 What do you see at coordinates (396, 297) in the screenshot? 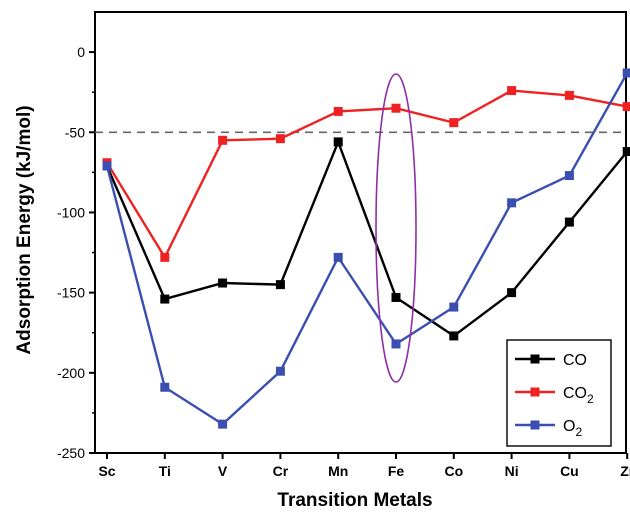
I see `data-point-co-fe` at bounding box center [396, 297].